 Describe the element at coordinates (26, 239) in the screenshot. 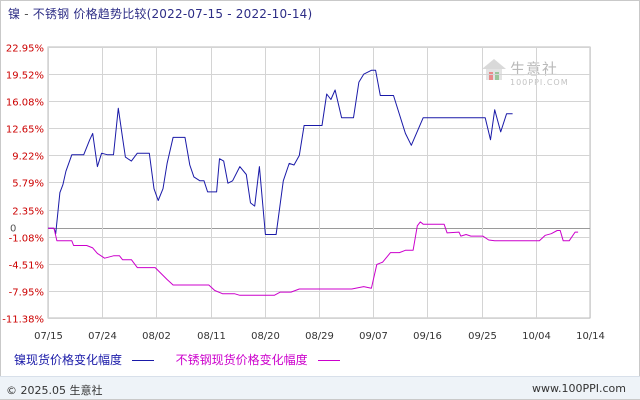

I see `y-tick-label: -1.08%` at that location.